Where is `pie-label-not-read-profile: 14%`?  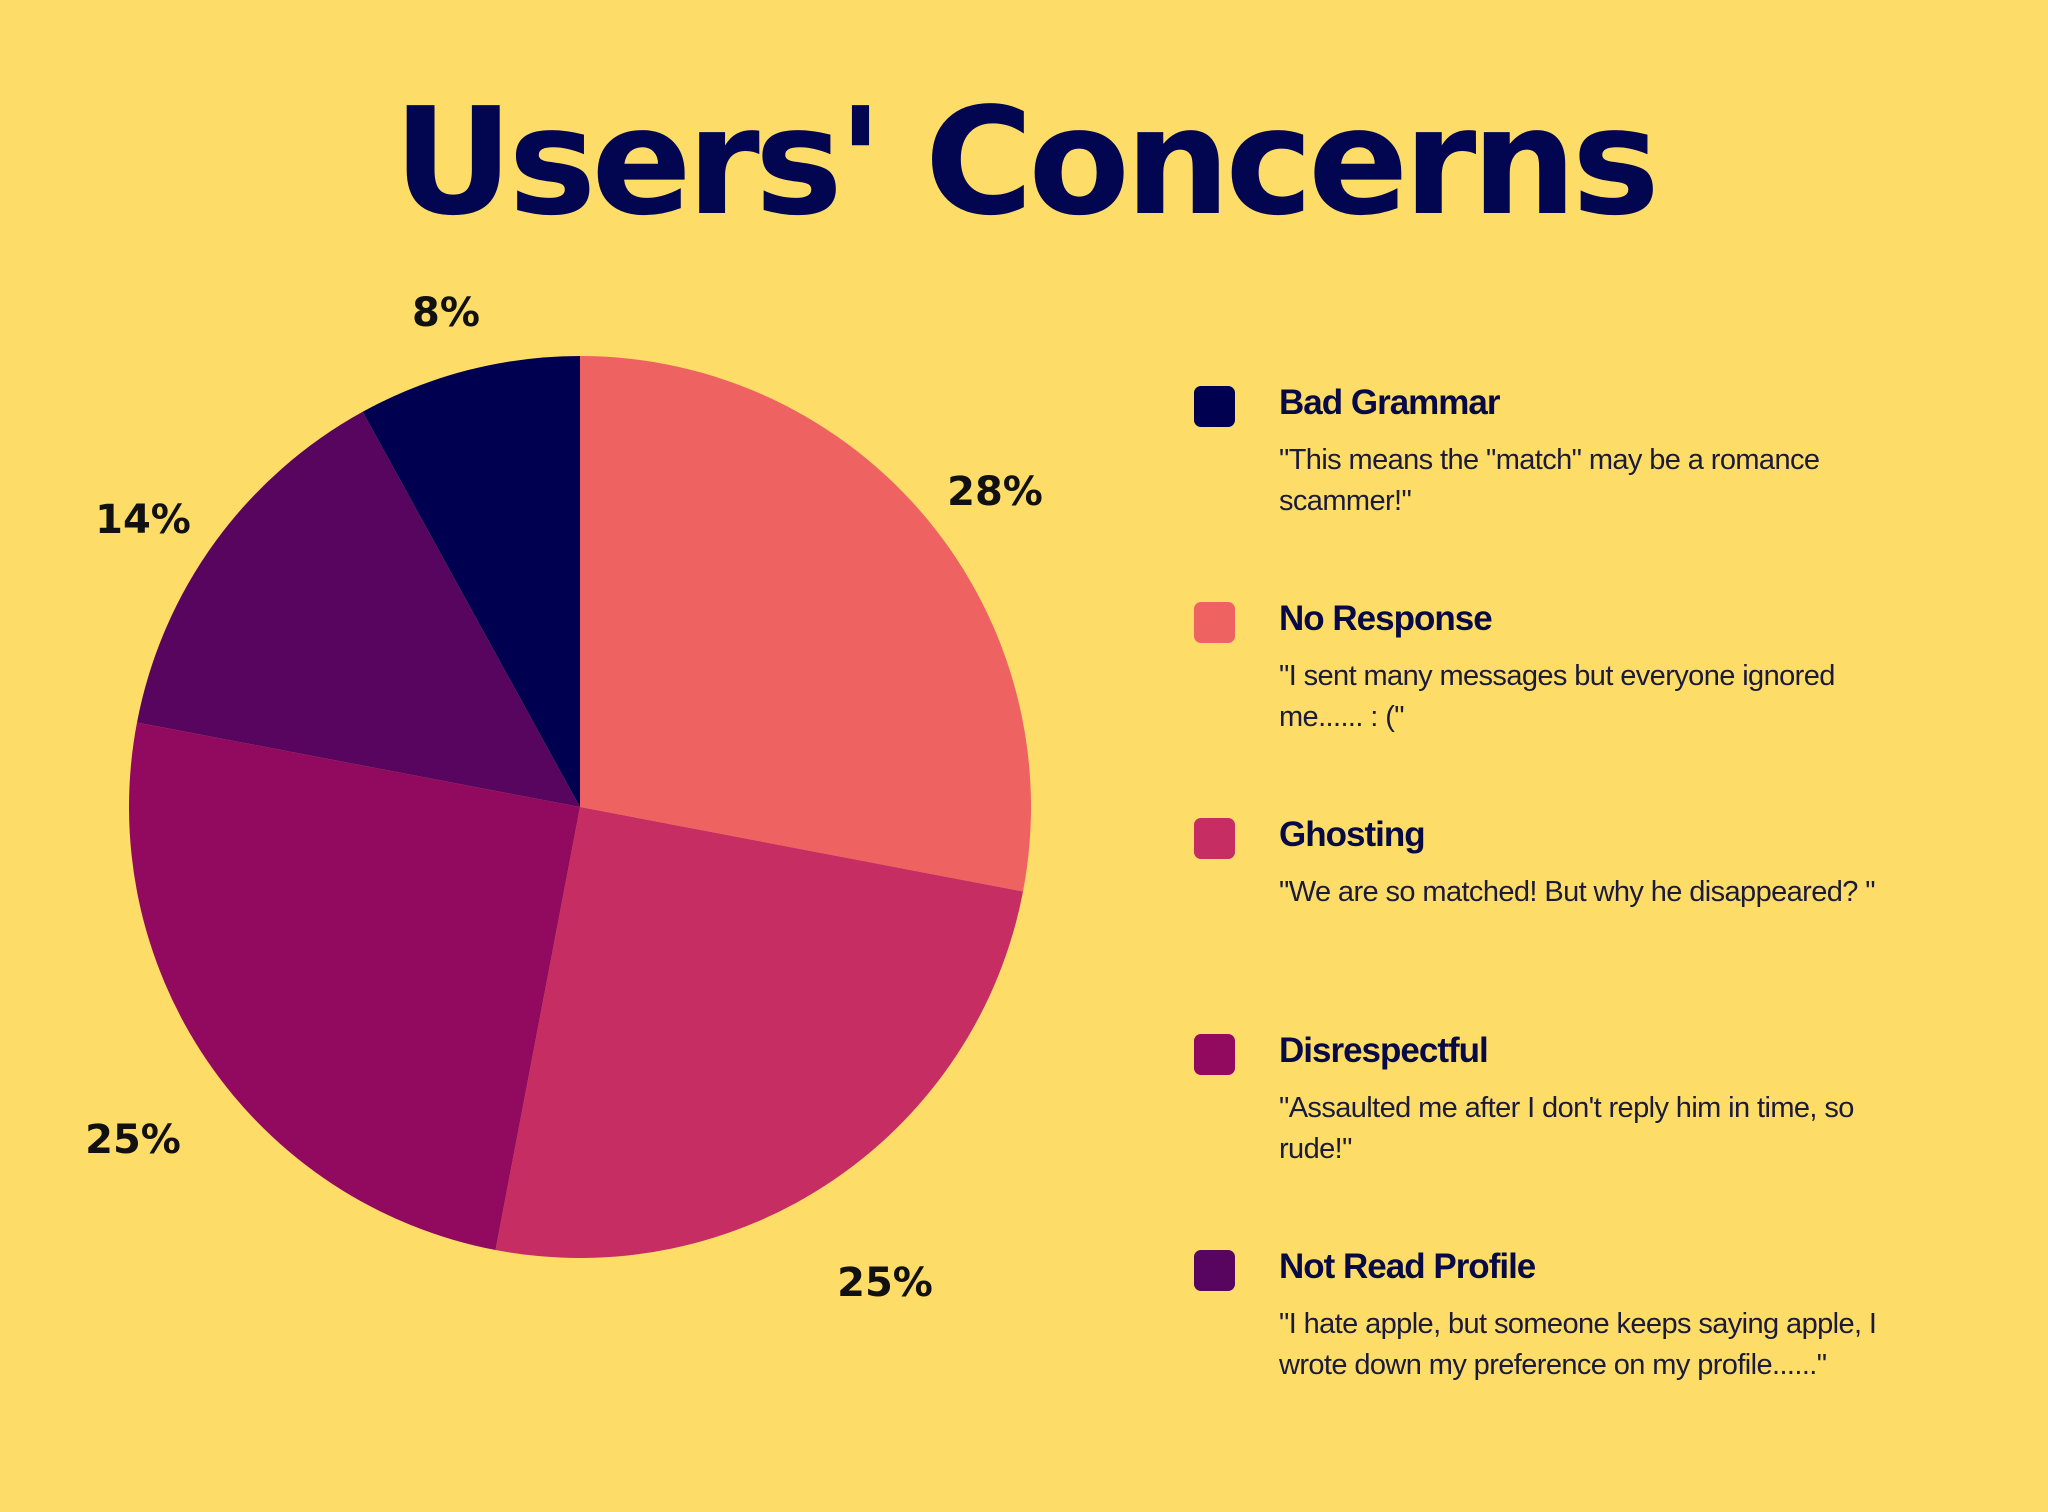 pie-label-not-read-profile: 14% is located at coordinates (143, 520).